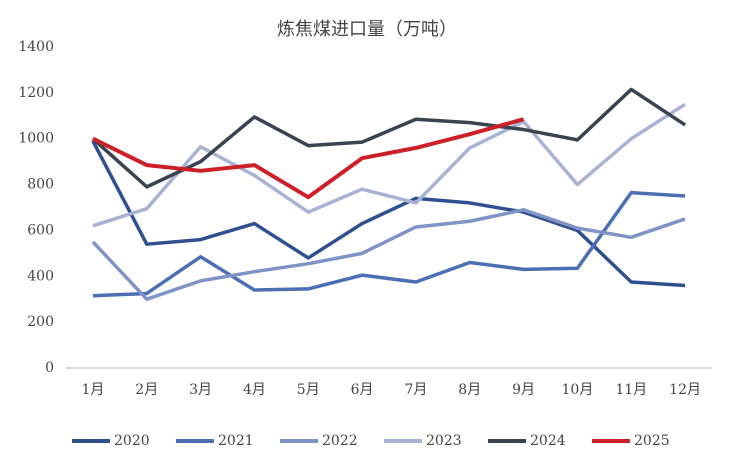 The width and height of the screenshot is (734, 470). What do you see at coordinates (367, 29) in the screenshot?
I see `chart-title: 炼焦煤进口量（万吨）` at bounding box center [367, 29].